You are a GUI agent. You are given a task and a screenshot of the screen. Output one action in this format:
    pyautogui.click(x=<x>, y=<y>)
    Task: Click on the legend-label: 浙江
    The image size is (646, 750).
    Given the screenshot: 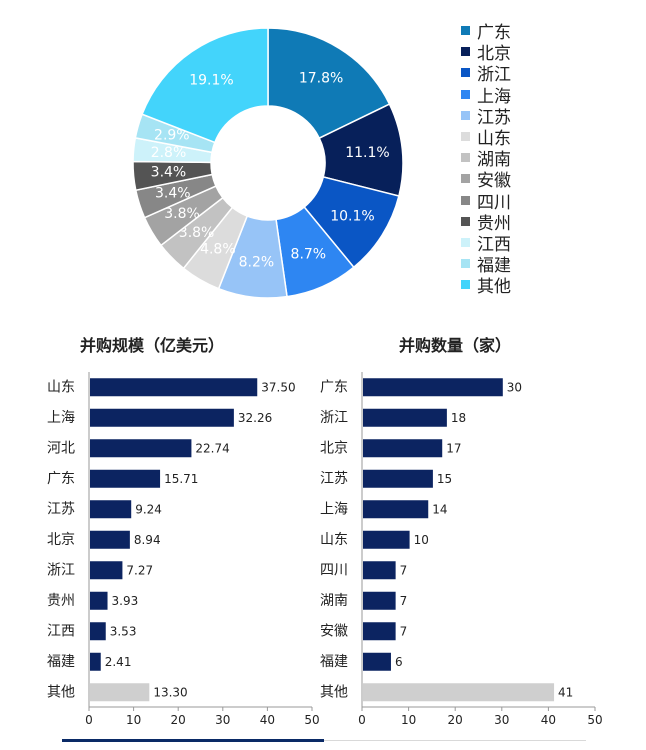 What is the action you would take?
    pyautogui.click(x=494, y=75)
    